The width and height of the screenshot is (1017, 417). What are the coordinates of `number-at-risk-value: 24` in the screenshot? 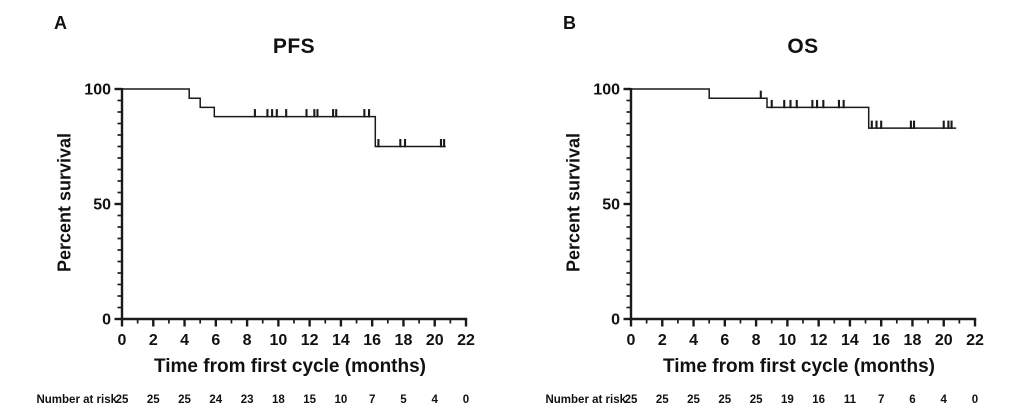 It's located at (215, 400).